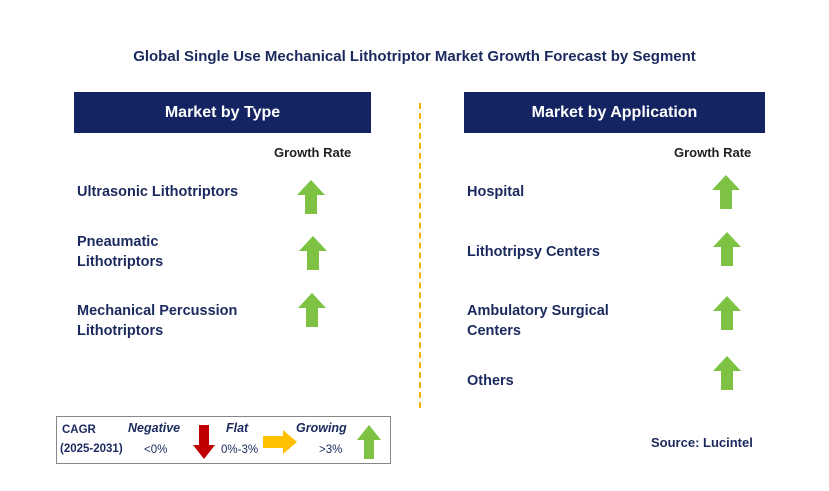  Describe the element at coordinates (713, 152) in the screenshot. I see `application-growth-rate-label: Growth Rate` at that location.